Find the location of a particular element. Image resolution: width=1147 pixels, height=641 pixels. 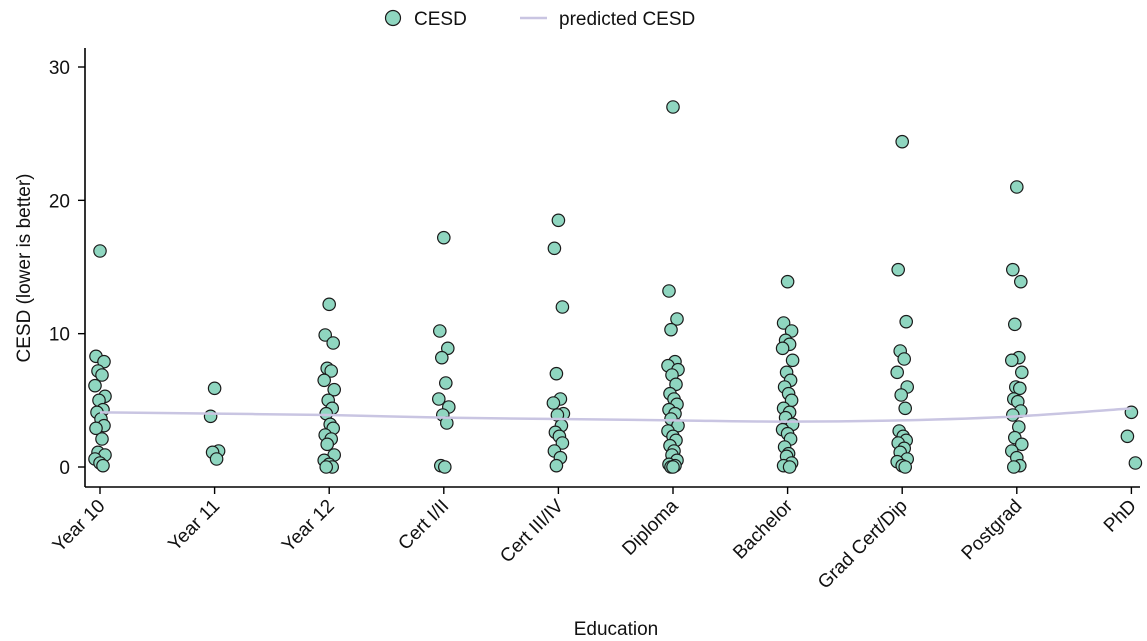

x-tick-label: Year 10 is located at coordinates (79, 526).